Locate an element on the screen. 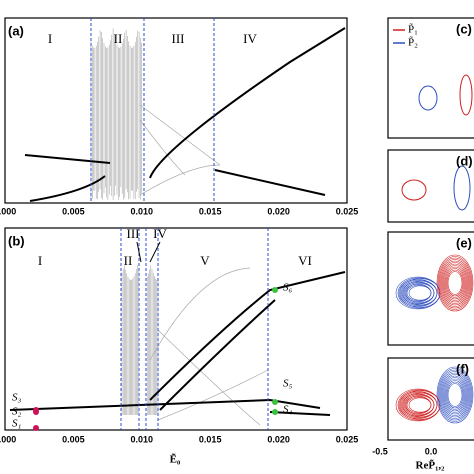  panel-label: (f) is located at coordinates (462, 368).